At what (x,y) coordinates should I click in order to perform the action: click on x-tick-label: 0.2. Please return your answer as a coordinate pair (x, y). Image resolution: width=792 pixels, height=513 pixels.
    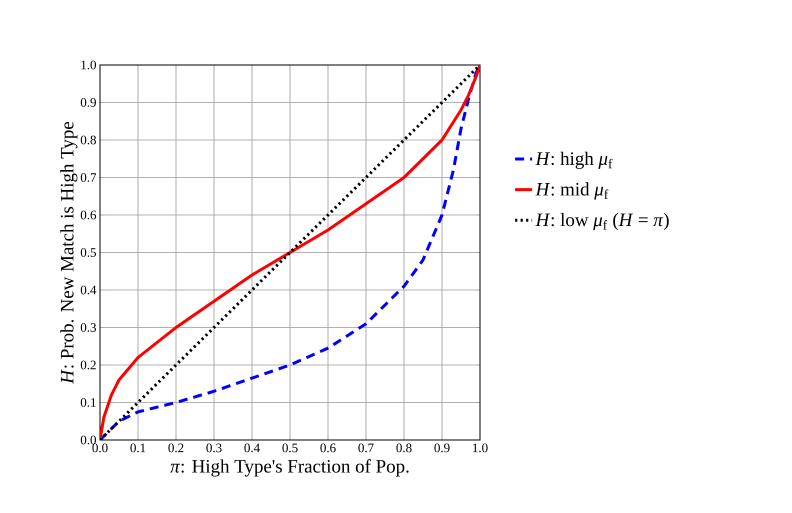
    Looking at the image, I should click on (176, 448).